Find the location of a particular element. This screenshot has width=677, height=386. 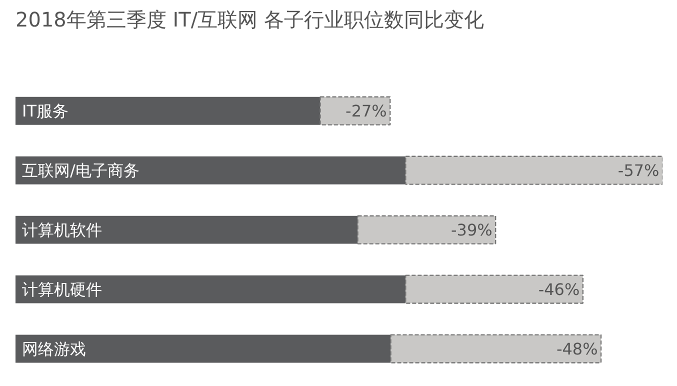

y-tick-label: 计算机硬件 is located at coordinates (62, 289).